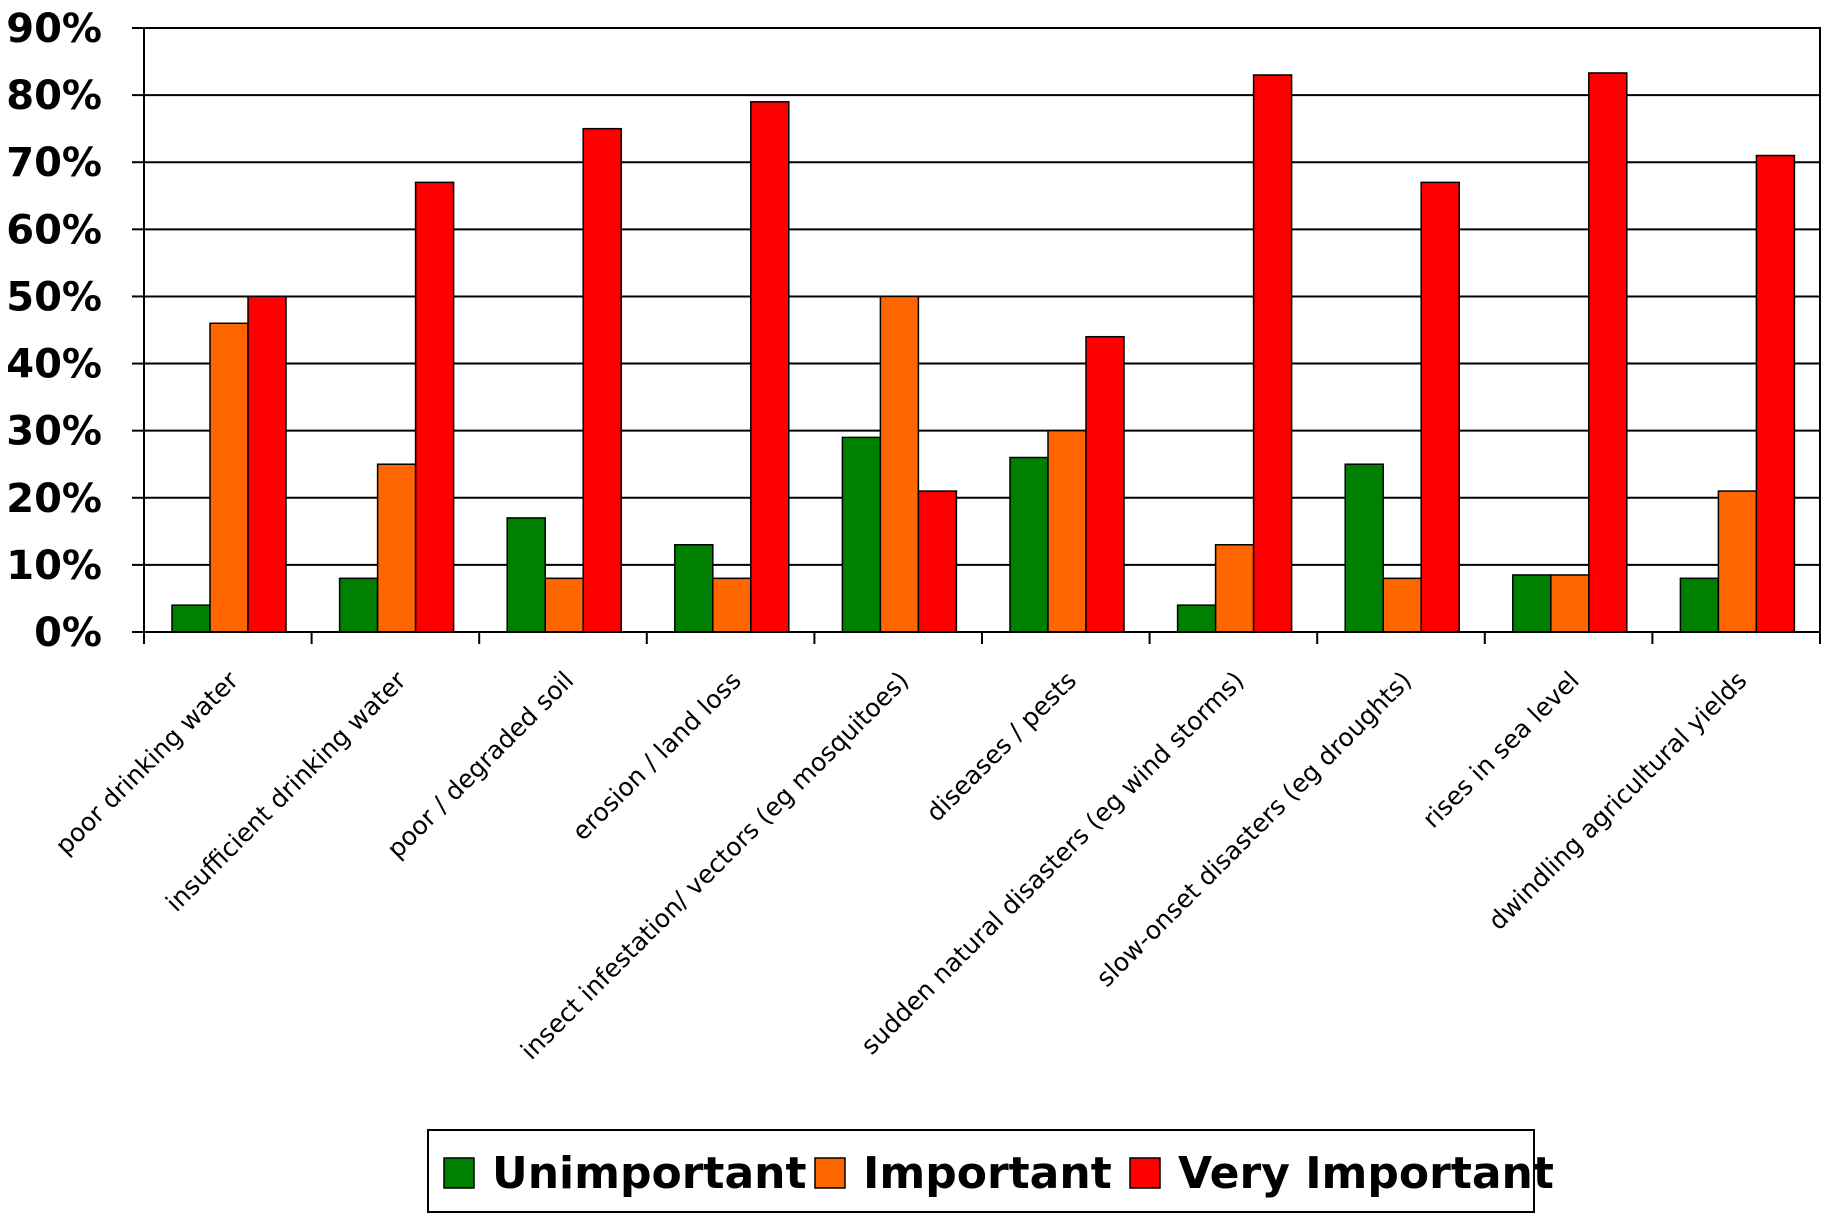  I want to click on x-tick-label: poor / degraded soil, so click(480, 765).